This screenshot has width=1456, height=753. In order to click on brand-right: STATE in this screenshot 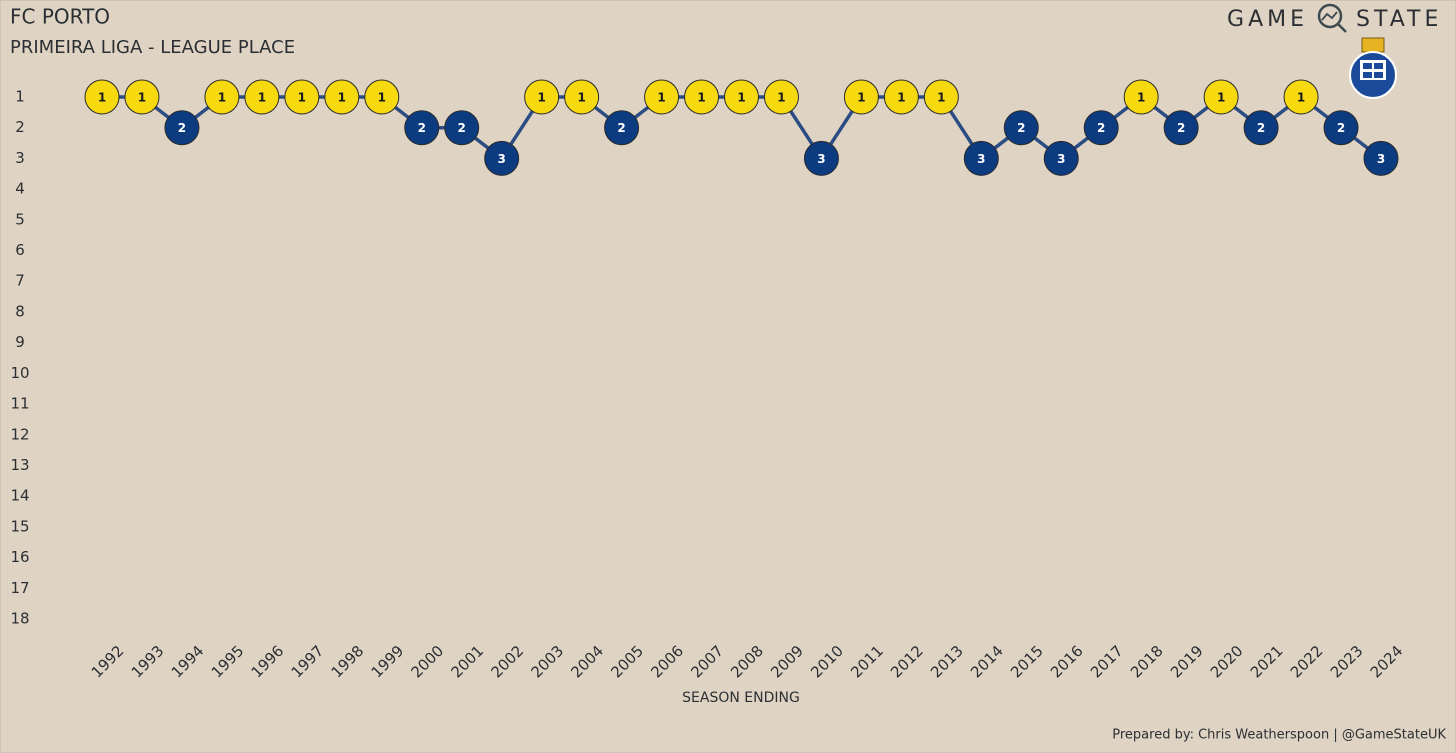, I will do `click(1399, 19)`.